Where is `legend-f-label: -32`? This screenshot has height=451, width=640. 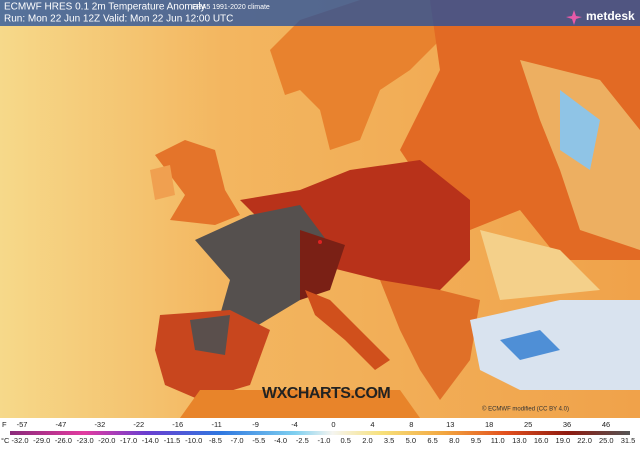 legend-f-label: -32 is located at coordinates (99, 424).